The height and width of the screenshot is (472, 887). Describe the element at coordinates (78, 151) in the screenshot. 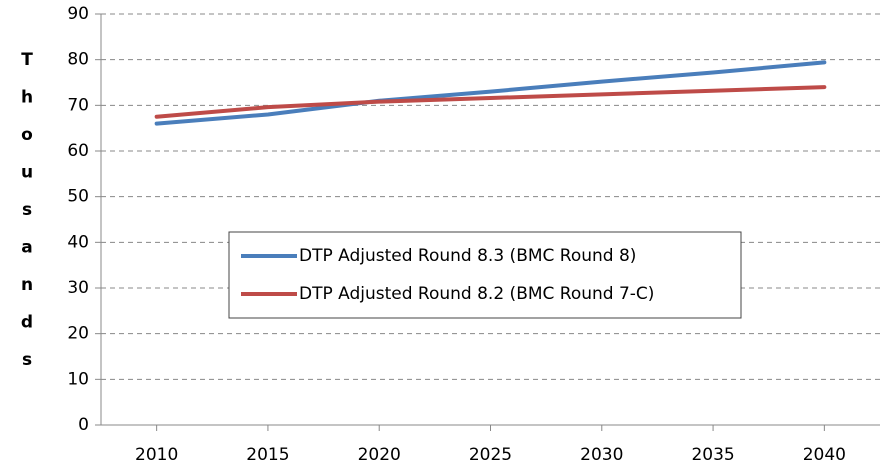

I see `y-tick-label: 60` at that location.